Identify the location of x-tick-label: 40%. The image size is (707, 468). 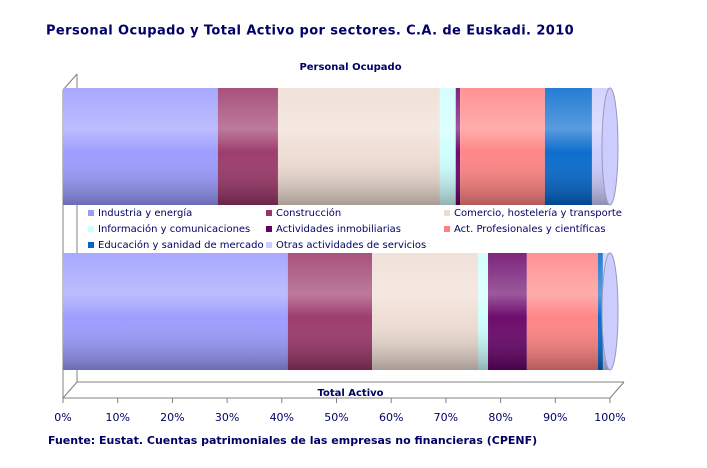
(282, 417).